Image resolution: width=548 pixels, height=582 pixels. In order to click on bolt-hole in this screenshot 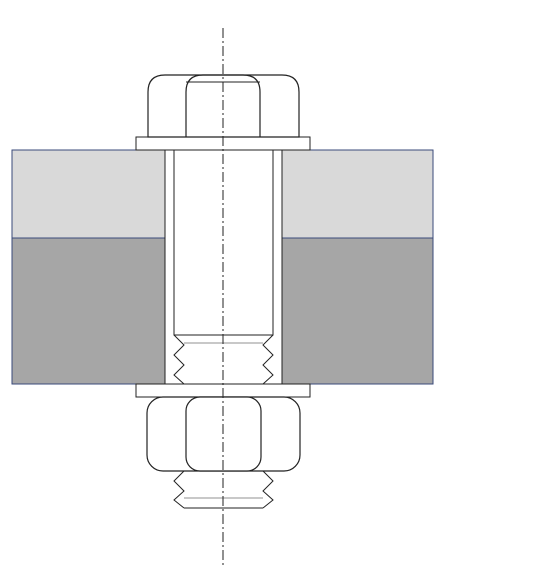, I will do `click(223, 267)`.